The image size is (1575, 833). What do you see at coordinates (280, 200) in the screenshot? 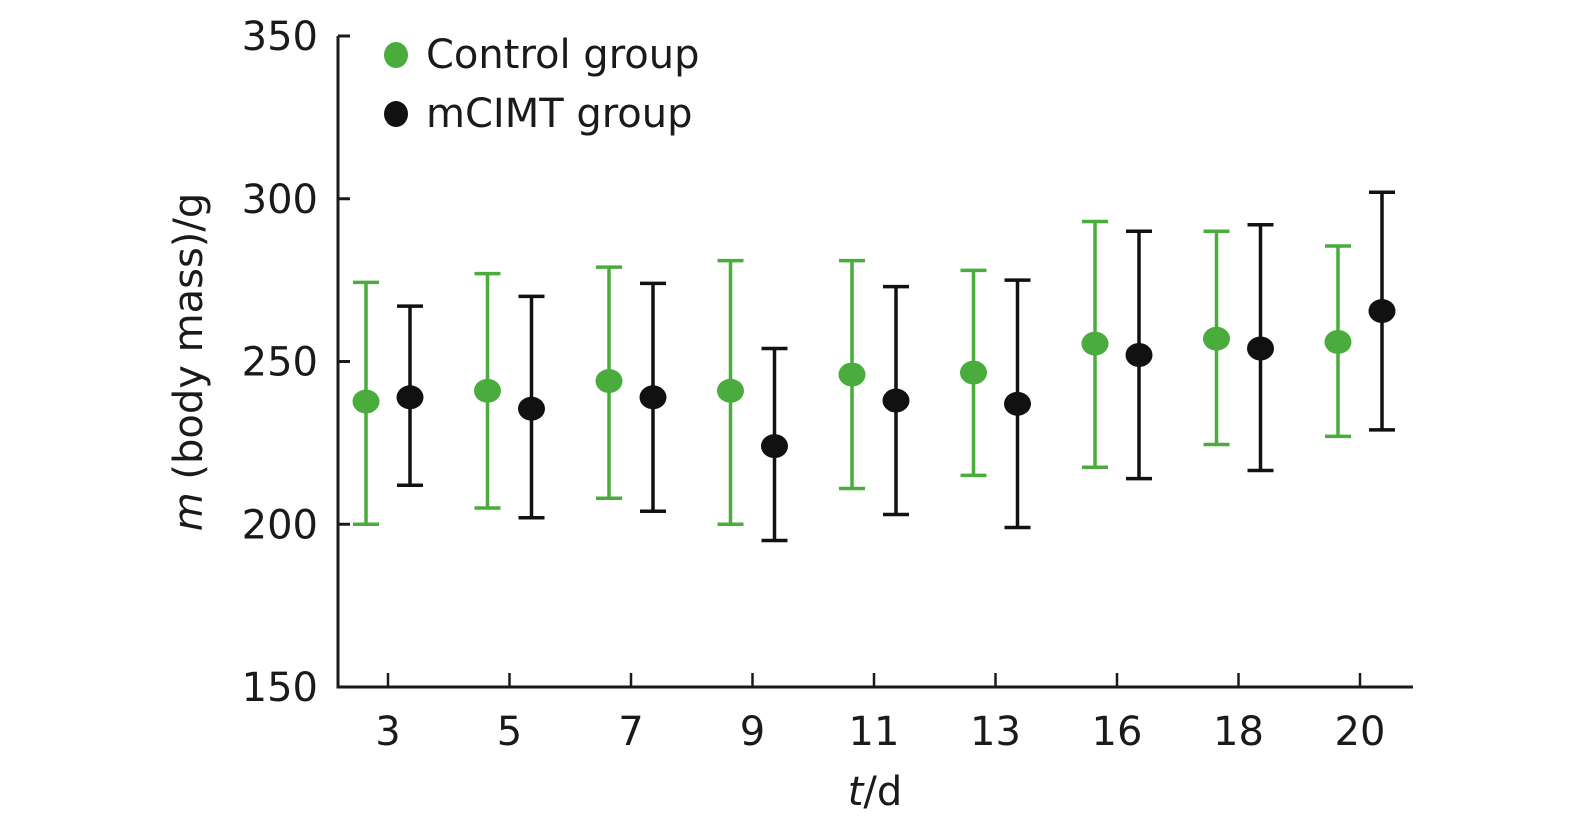
I see `y-tick-label: 300` at bounding box center [280, 200].